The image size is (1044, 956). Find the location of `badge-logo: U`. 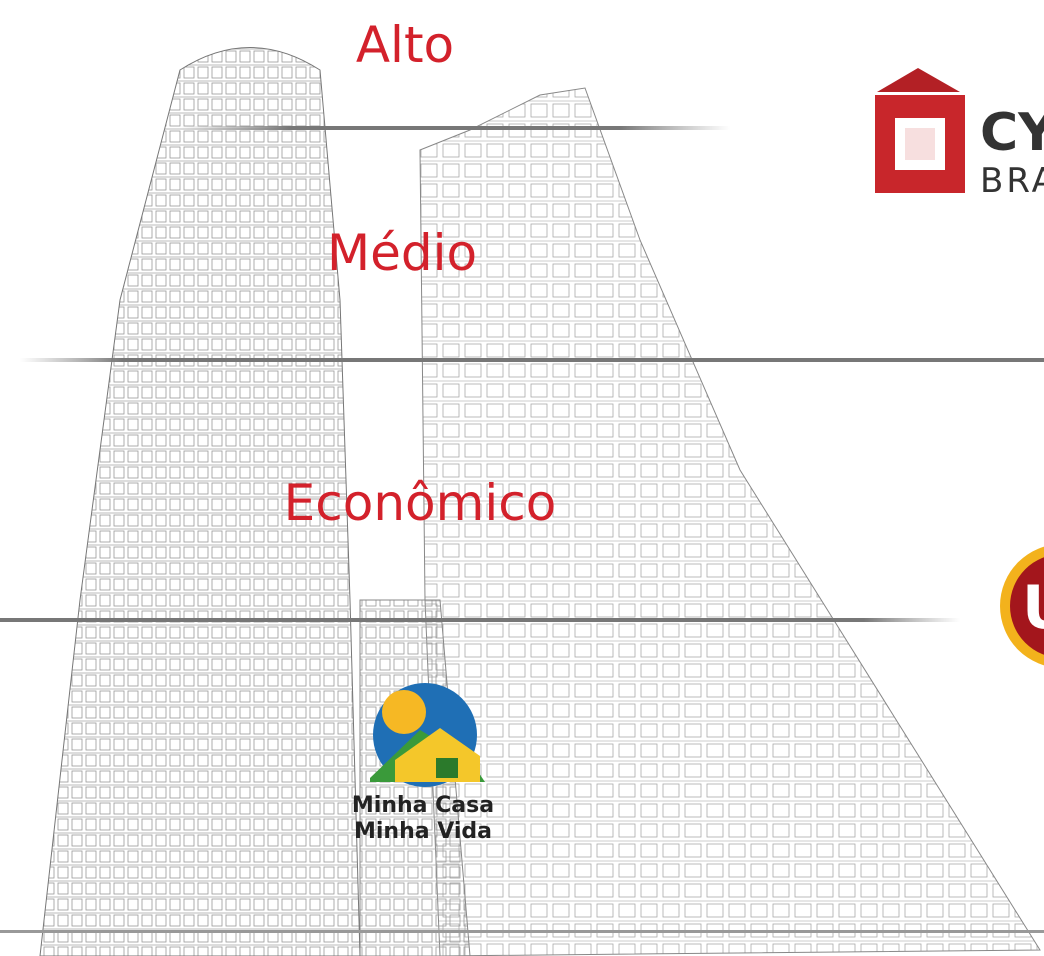

badge-logo: U is located at coordinates (1022, 606).